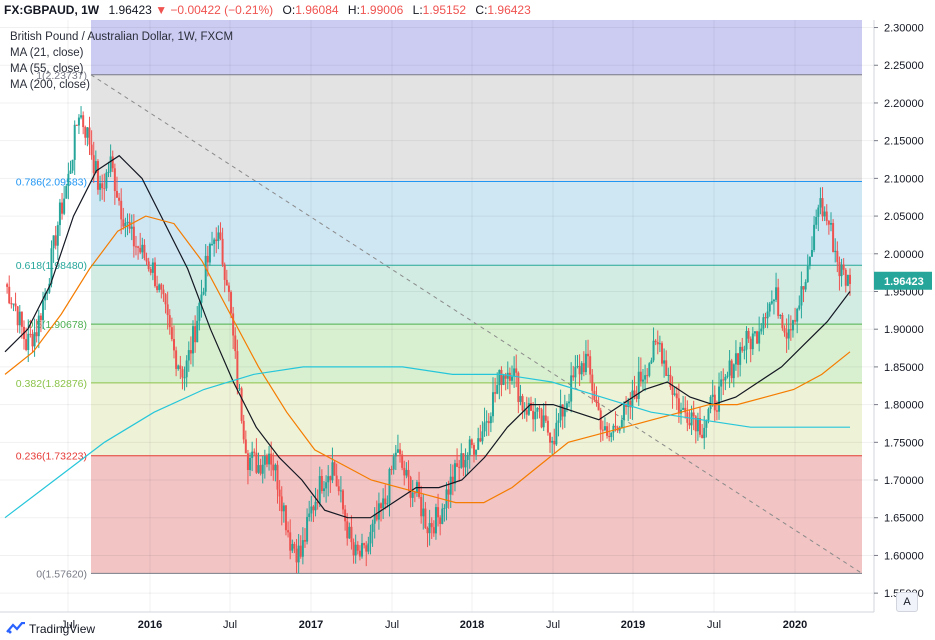 This screenshot has height=640, width=935. What do you see at coordinates (904, 255) in the screenshot?
I see `price-axis-label: 2.00000` at bounding box center [904, 255].